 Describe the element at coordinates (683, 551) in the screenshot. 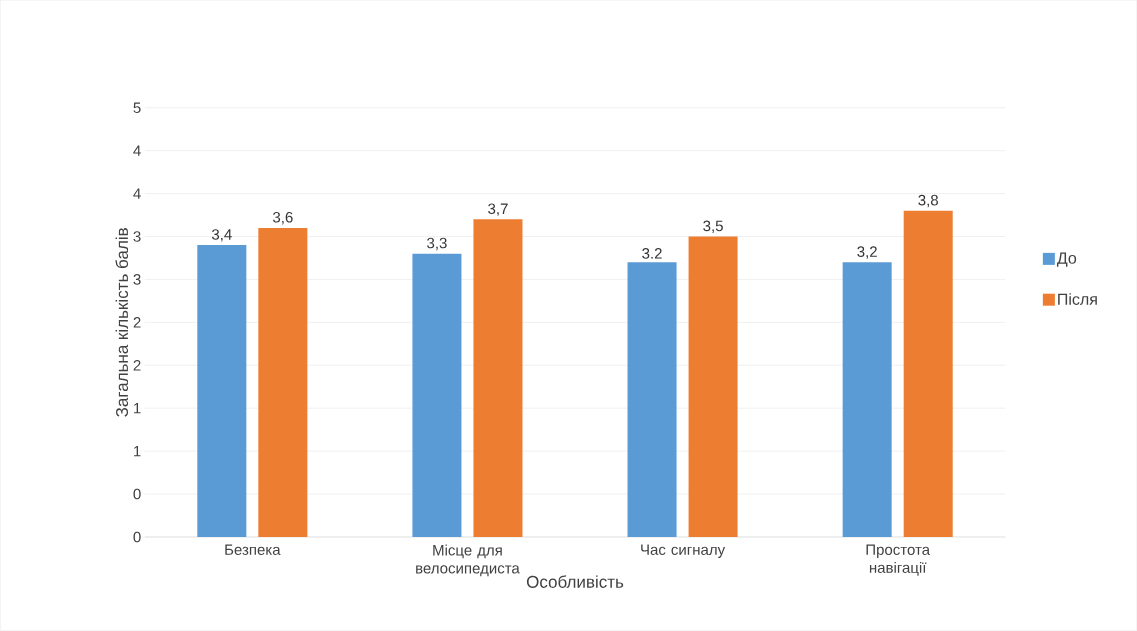

I see `x-tick-label: Час сигналу` at that location.